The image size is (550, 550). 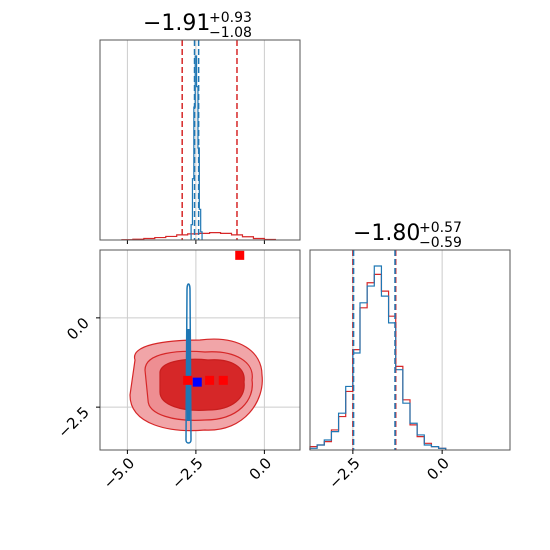 I want to click on axes-frame-top, so click(x=200, y=140).